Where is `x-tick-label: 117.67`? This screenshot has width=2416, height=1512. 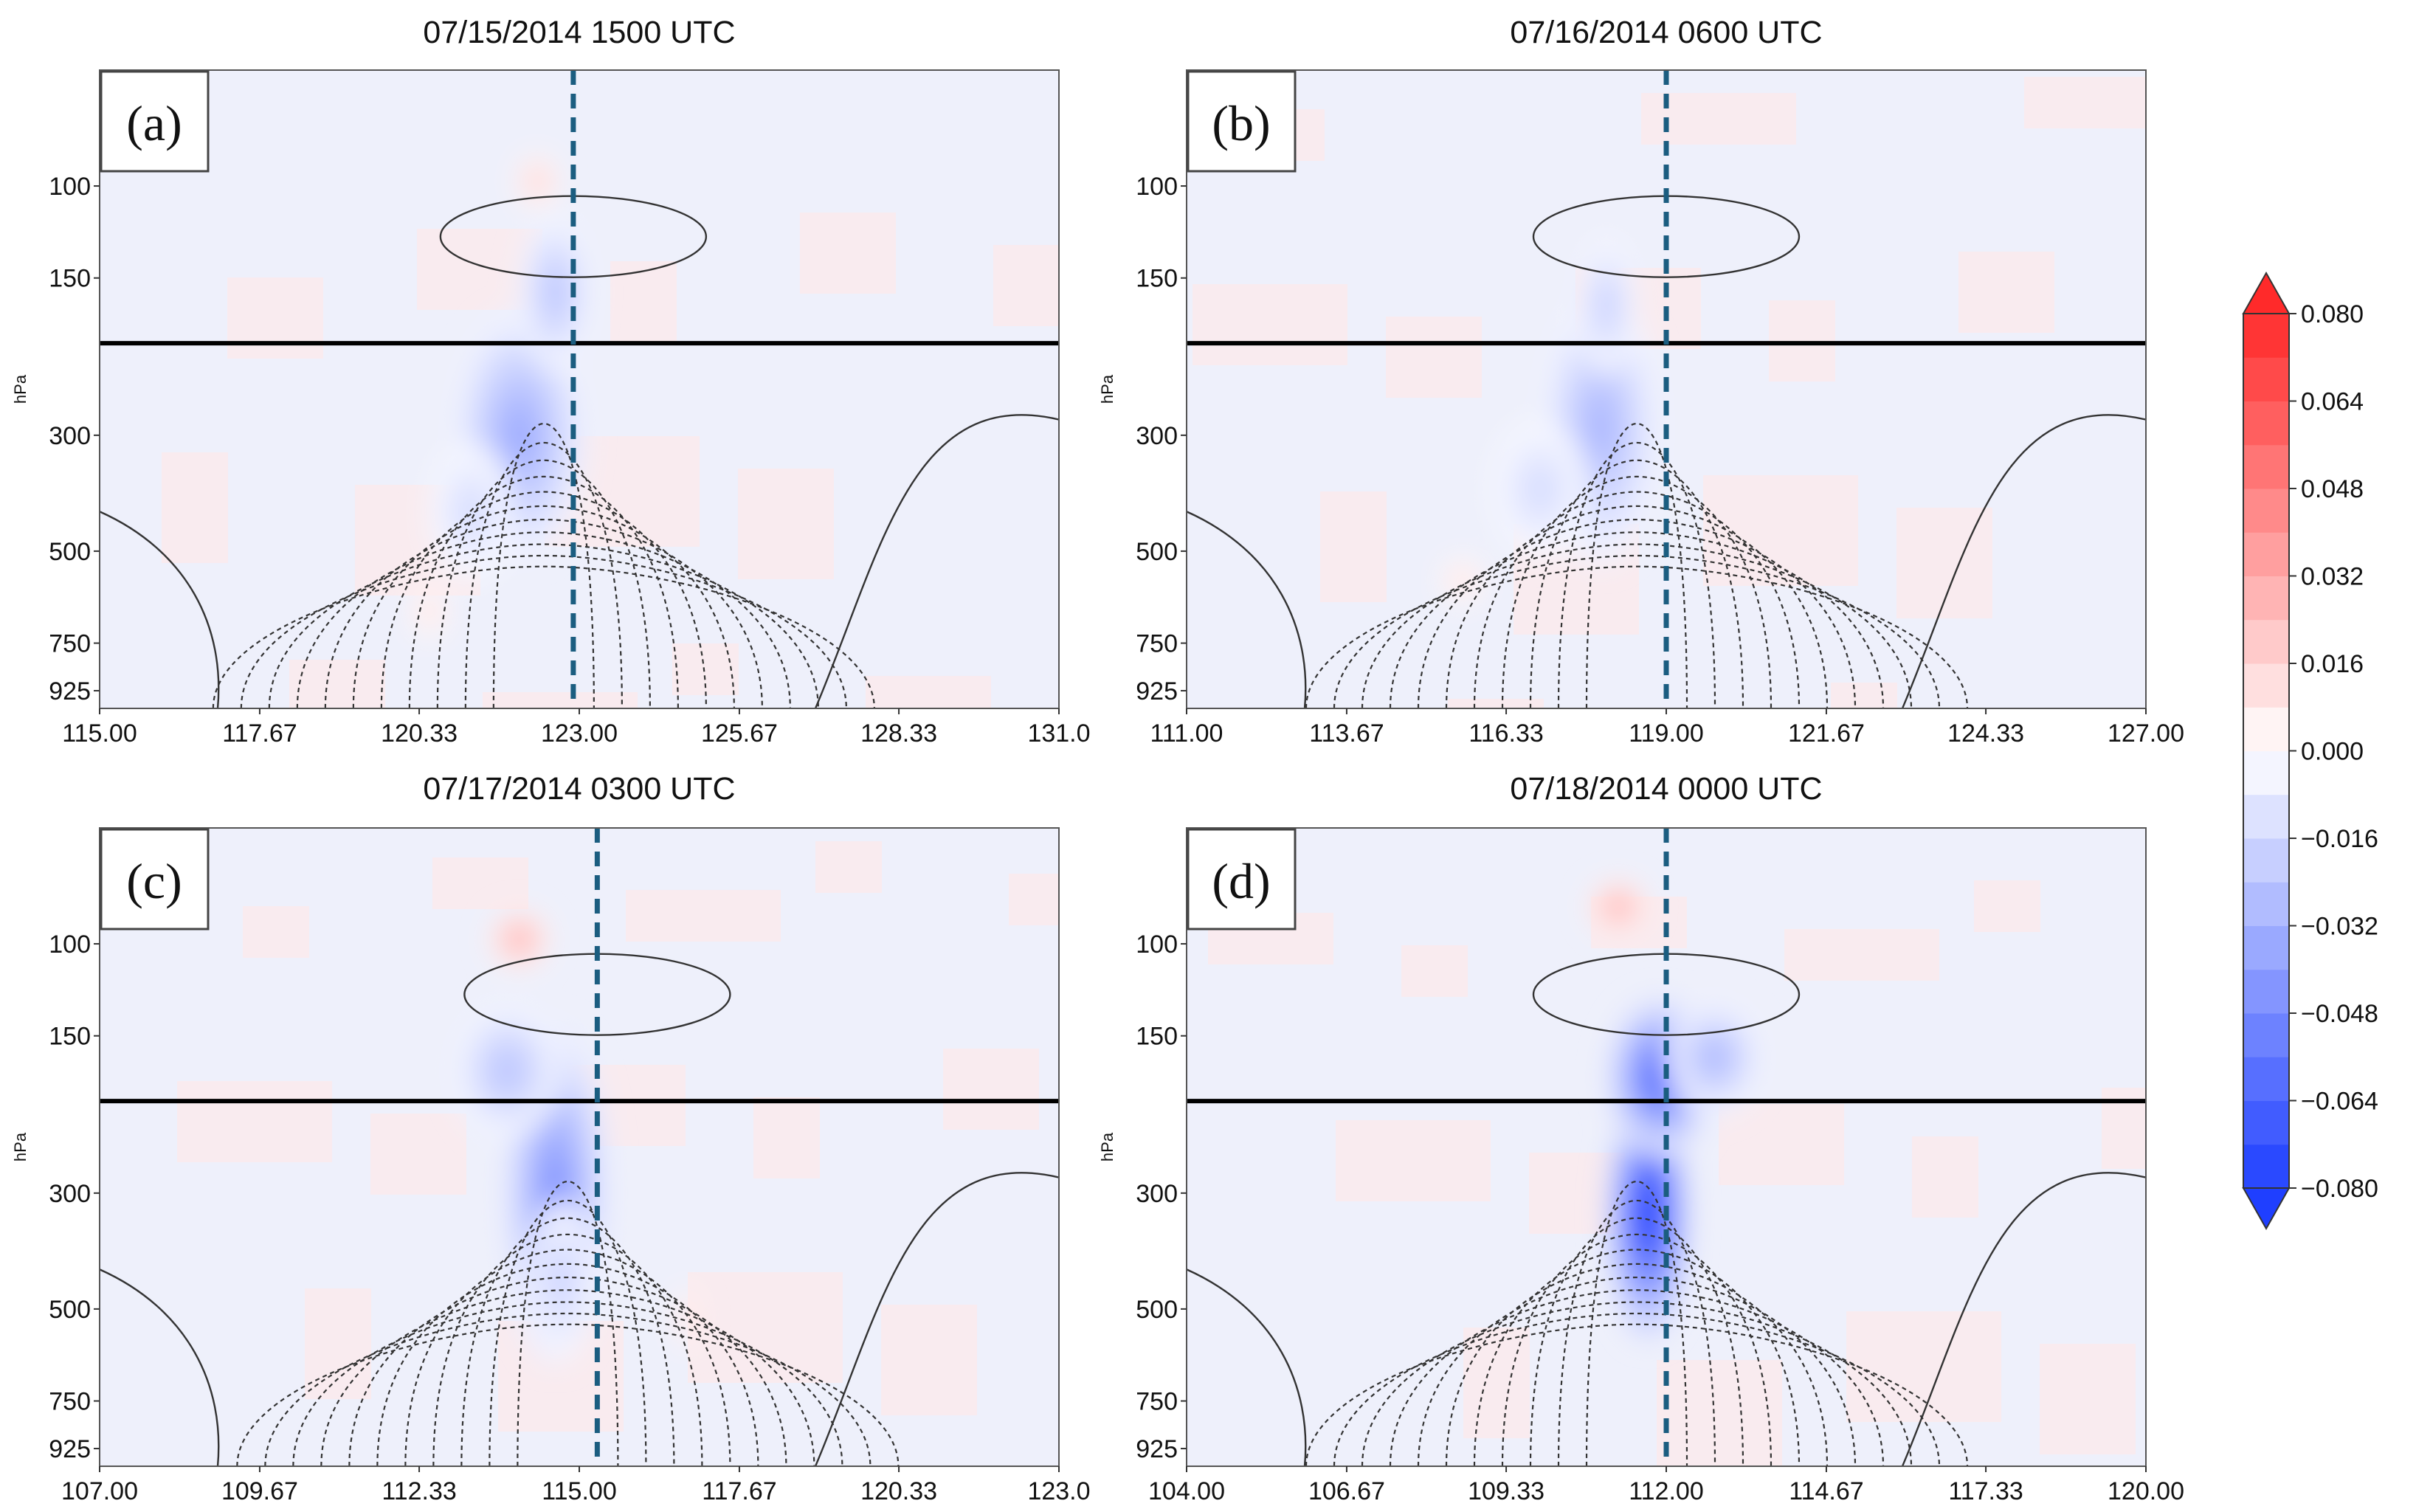
x-tick-label: 117.67 is located at coordinates (739, 1491).